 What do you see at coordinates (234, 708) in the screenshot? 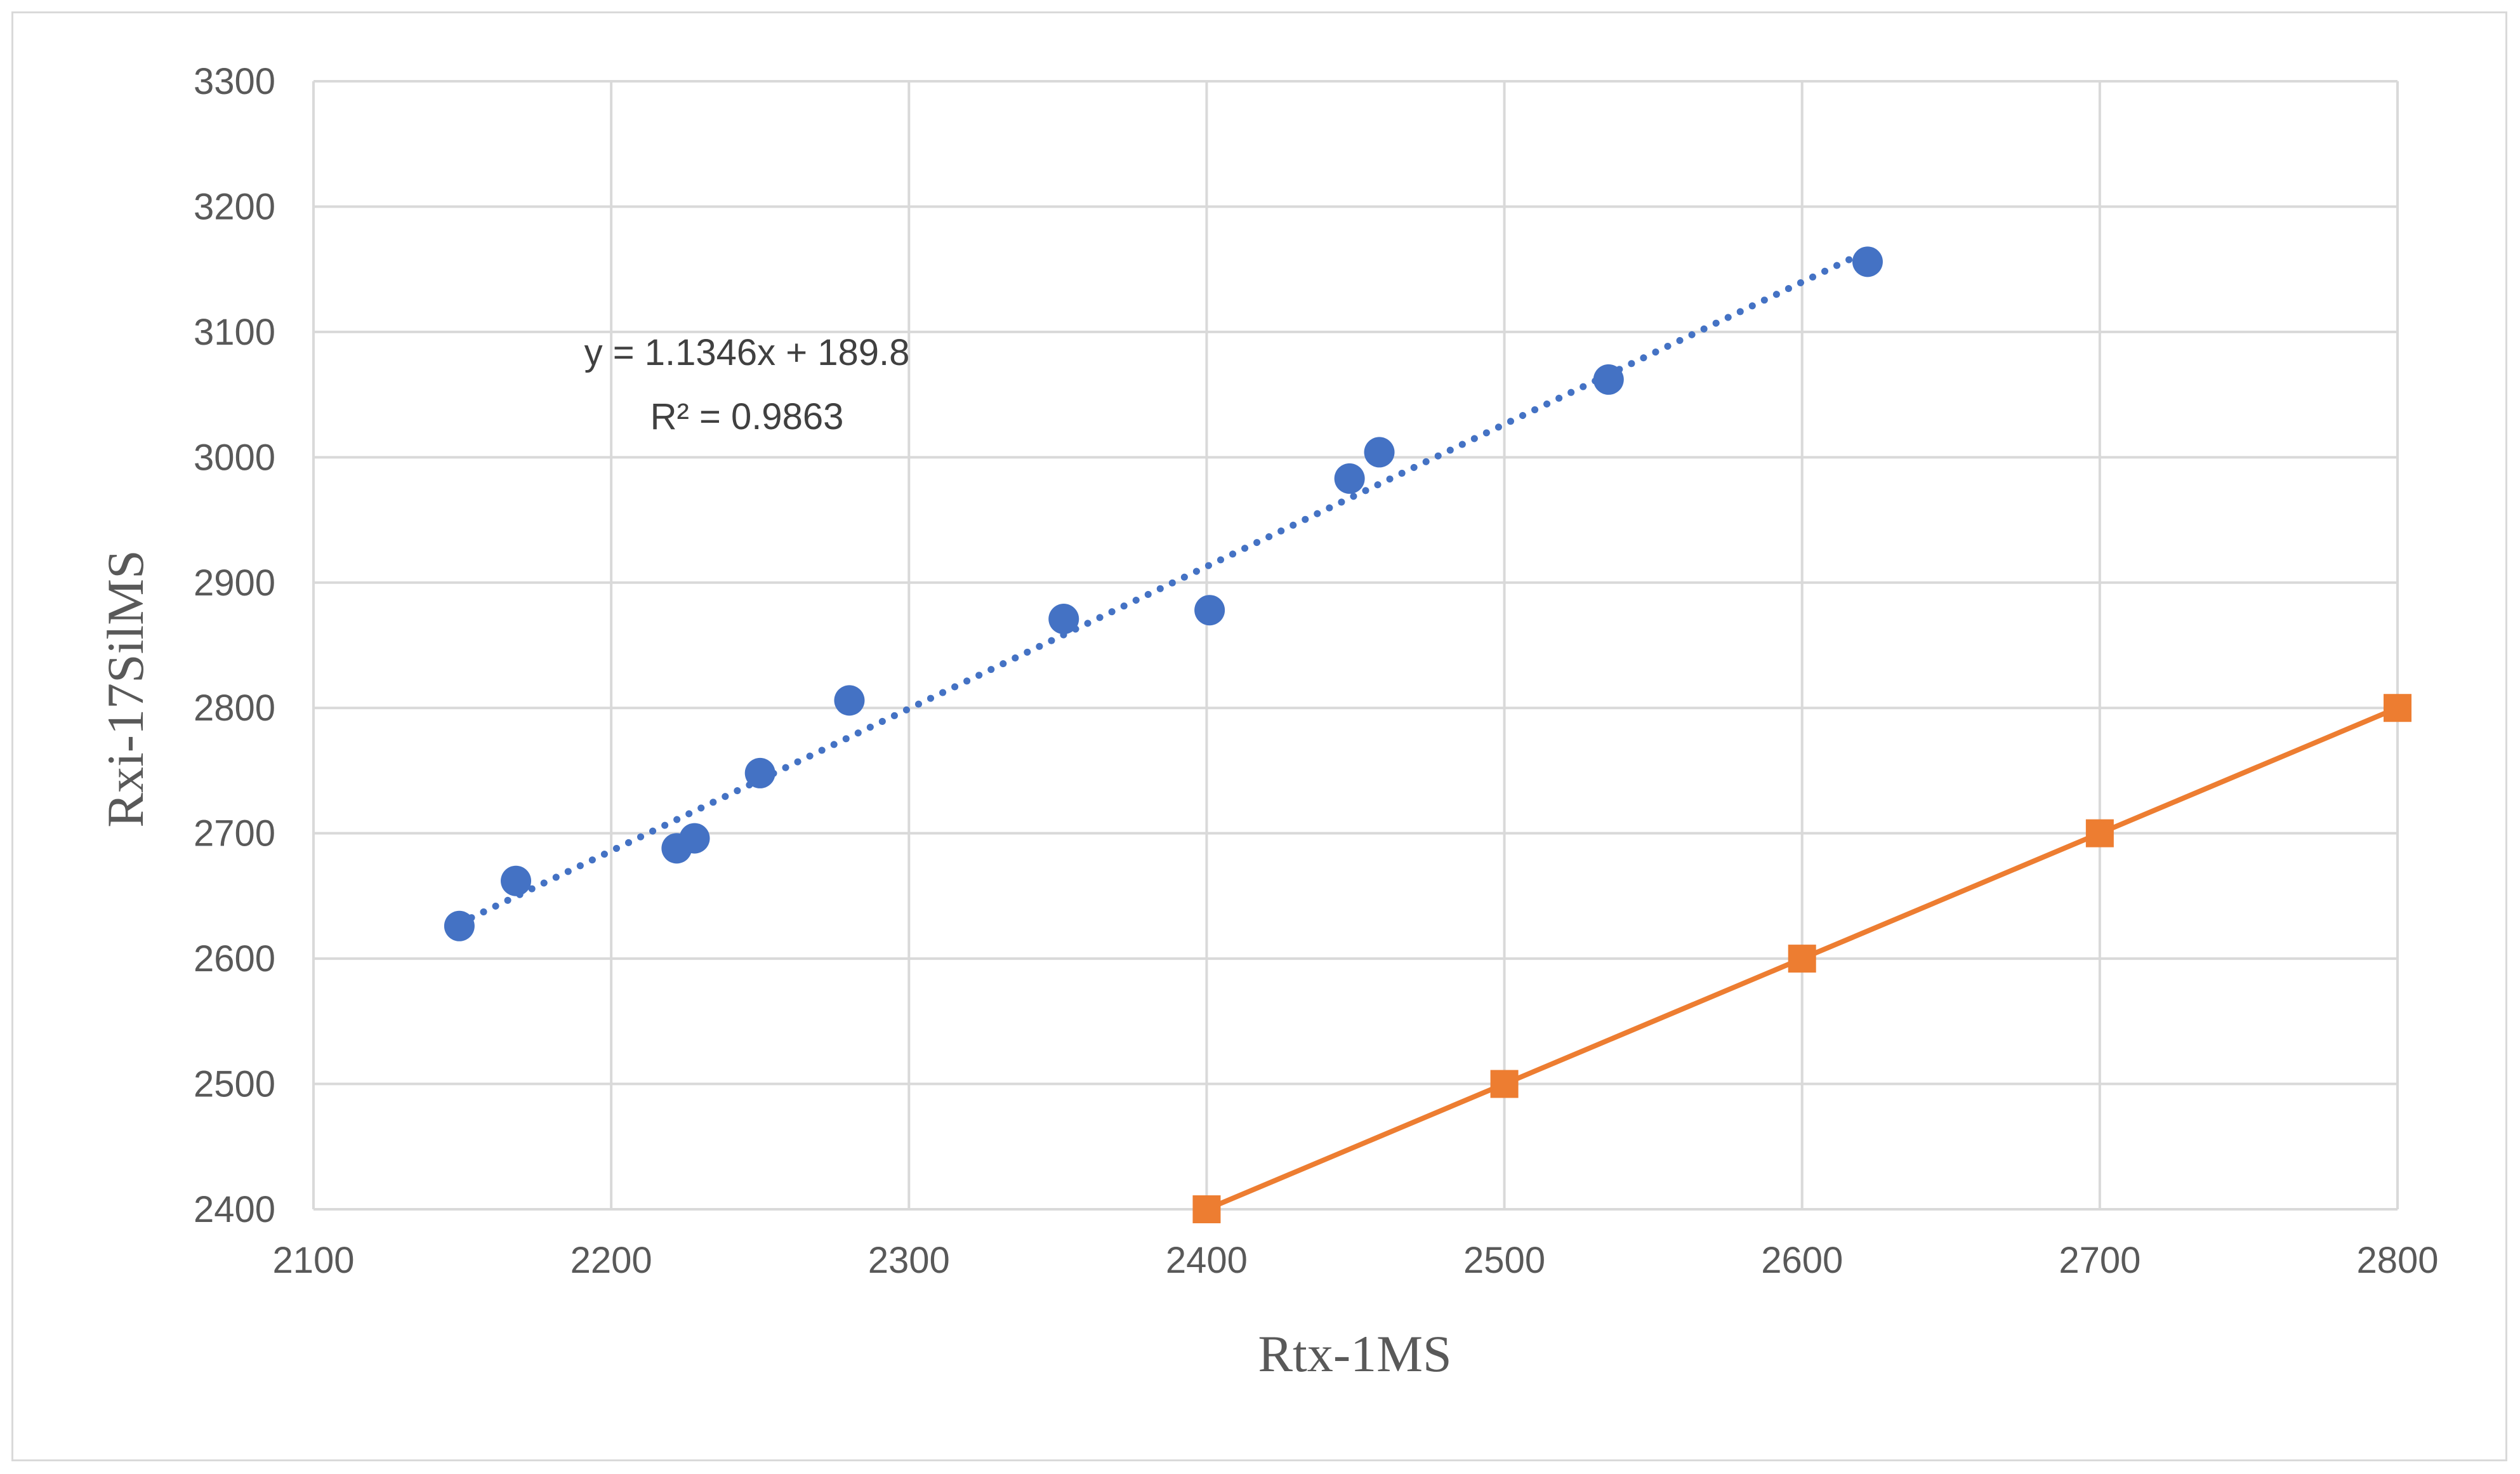
I see `y-tick-label: 2800` at bounding box center [234, 708].